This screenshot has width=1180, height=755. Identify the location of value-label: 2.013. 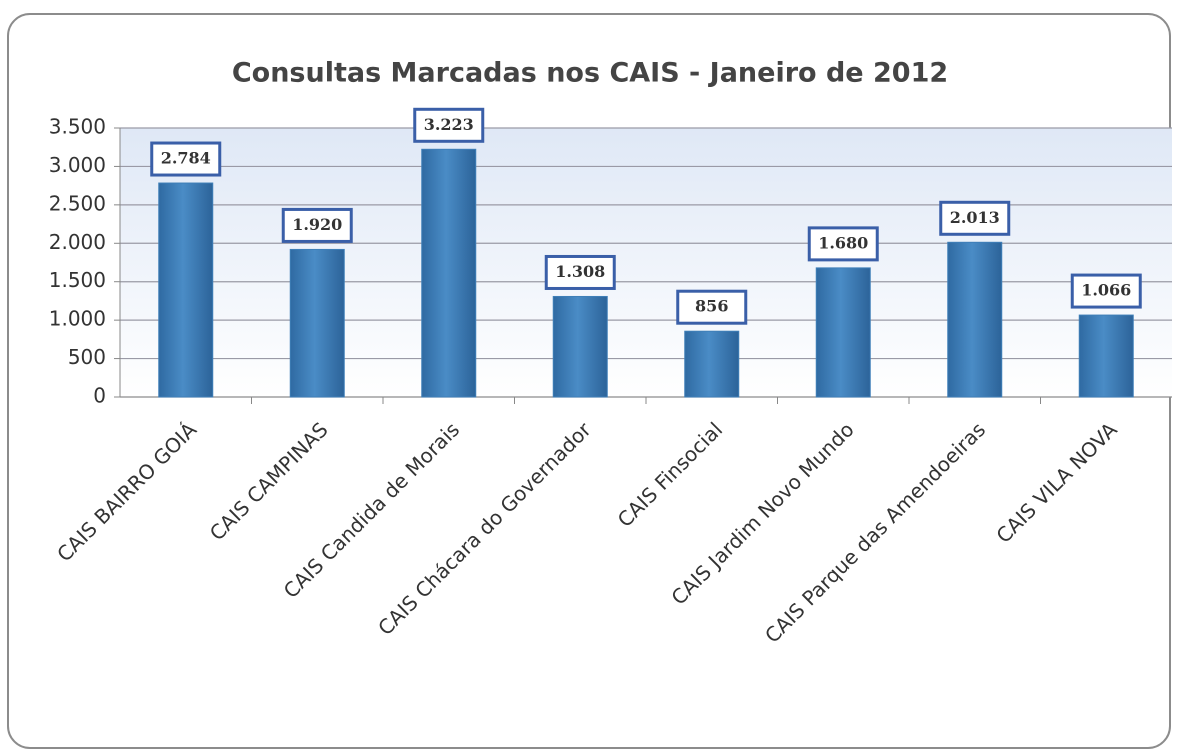
(975, 217).